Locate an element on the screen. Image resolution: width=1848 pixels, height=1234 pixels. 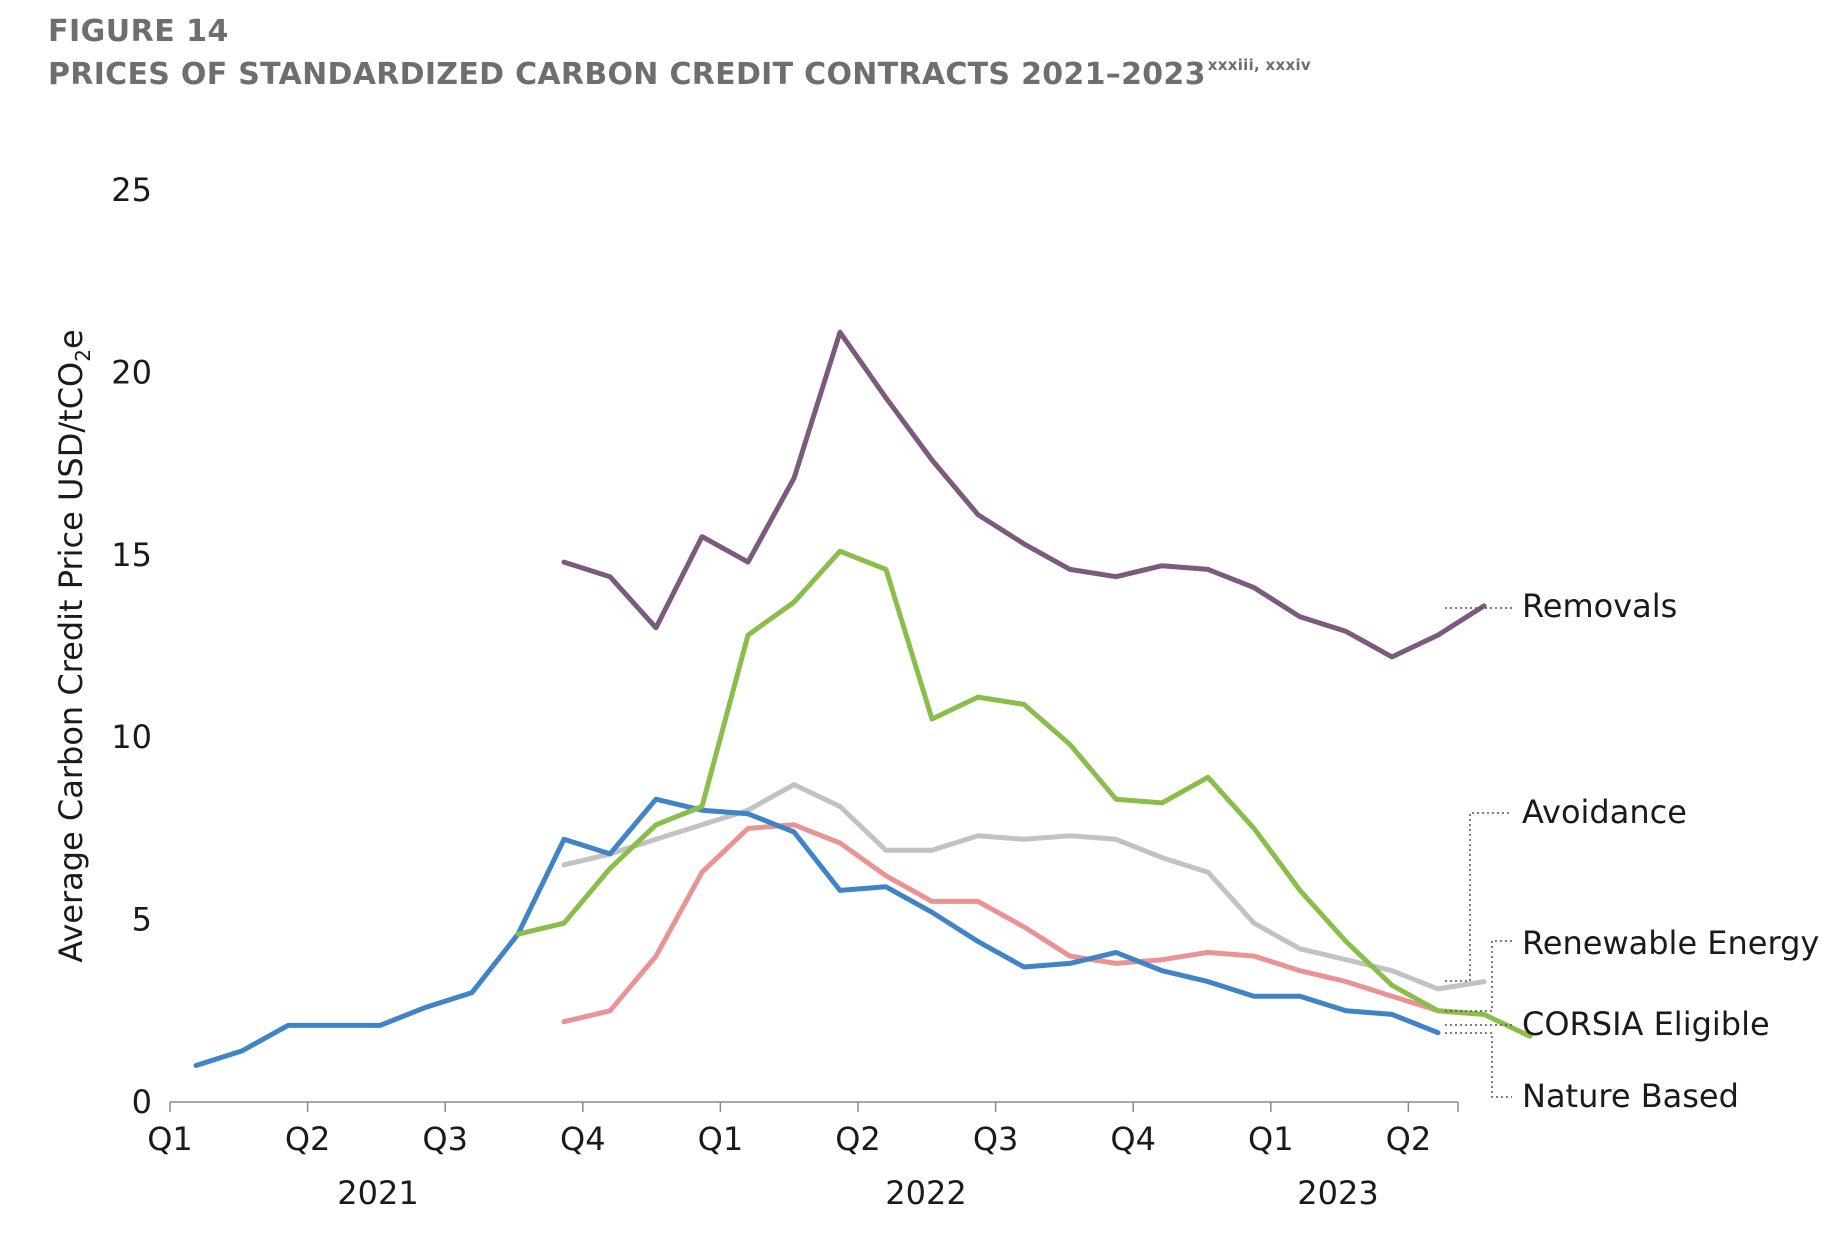
figure-label: FIGURE 14 is located at coordinates (138, 31).